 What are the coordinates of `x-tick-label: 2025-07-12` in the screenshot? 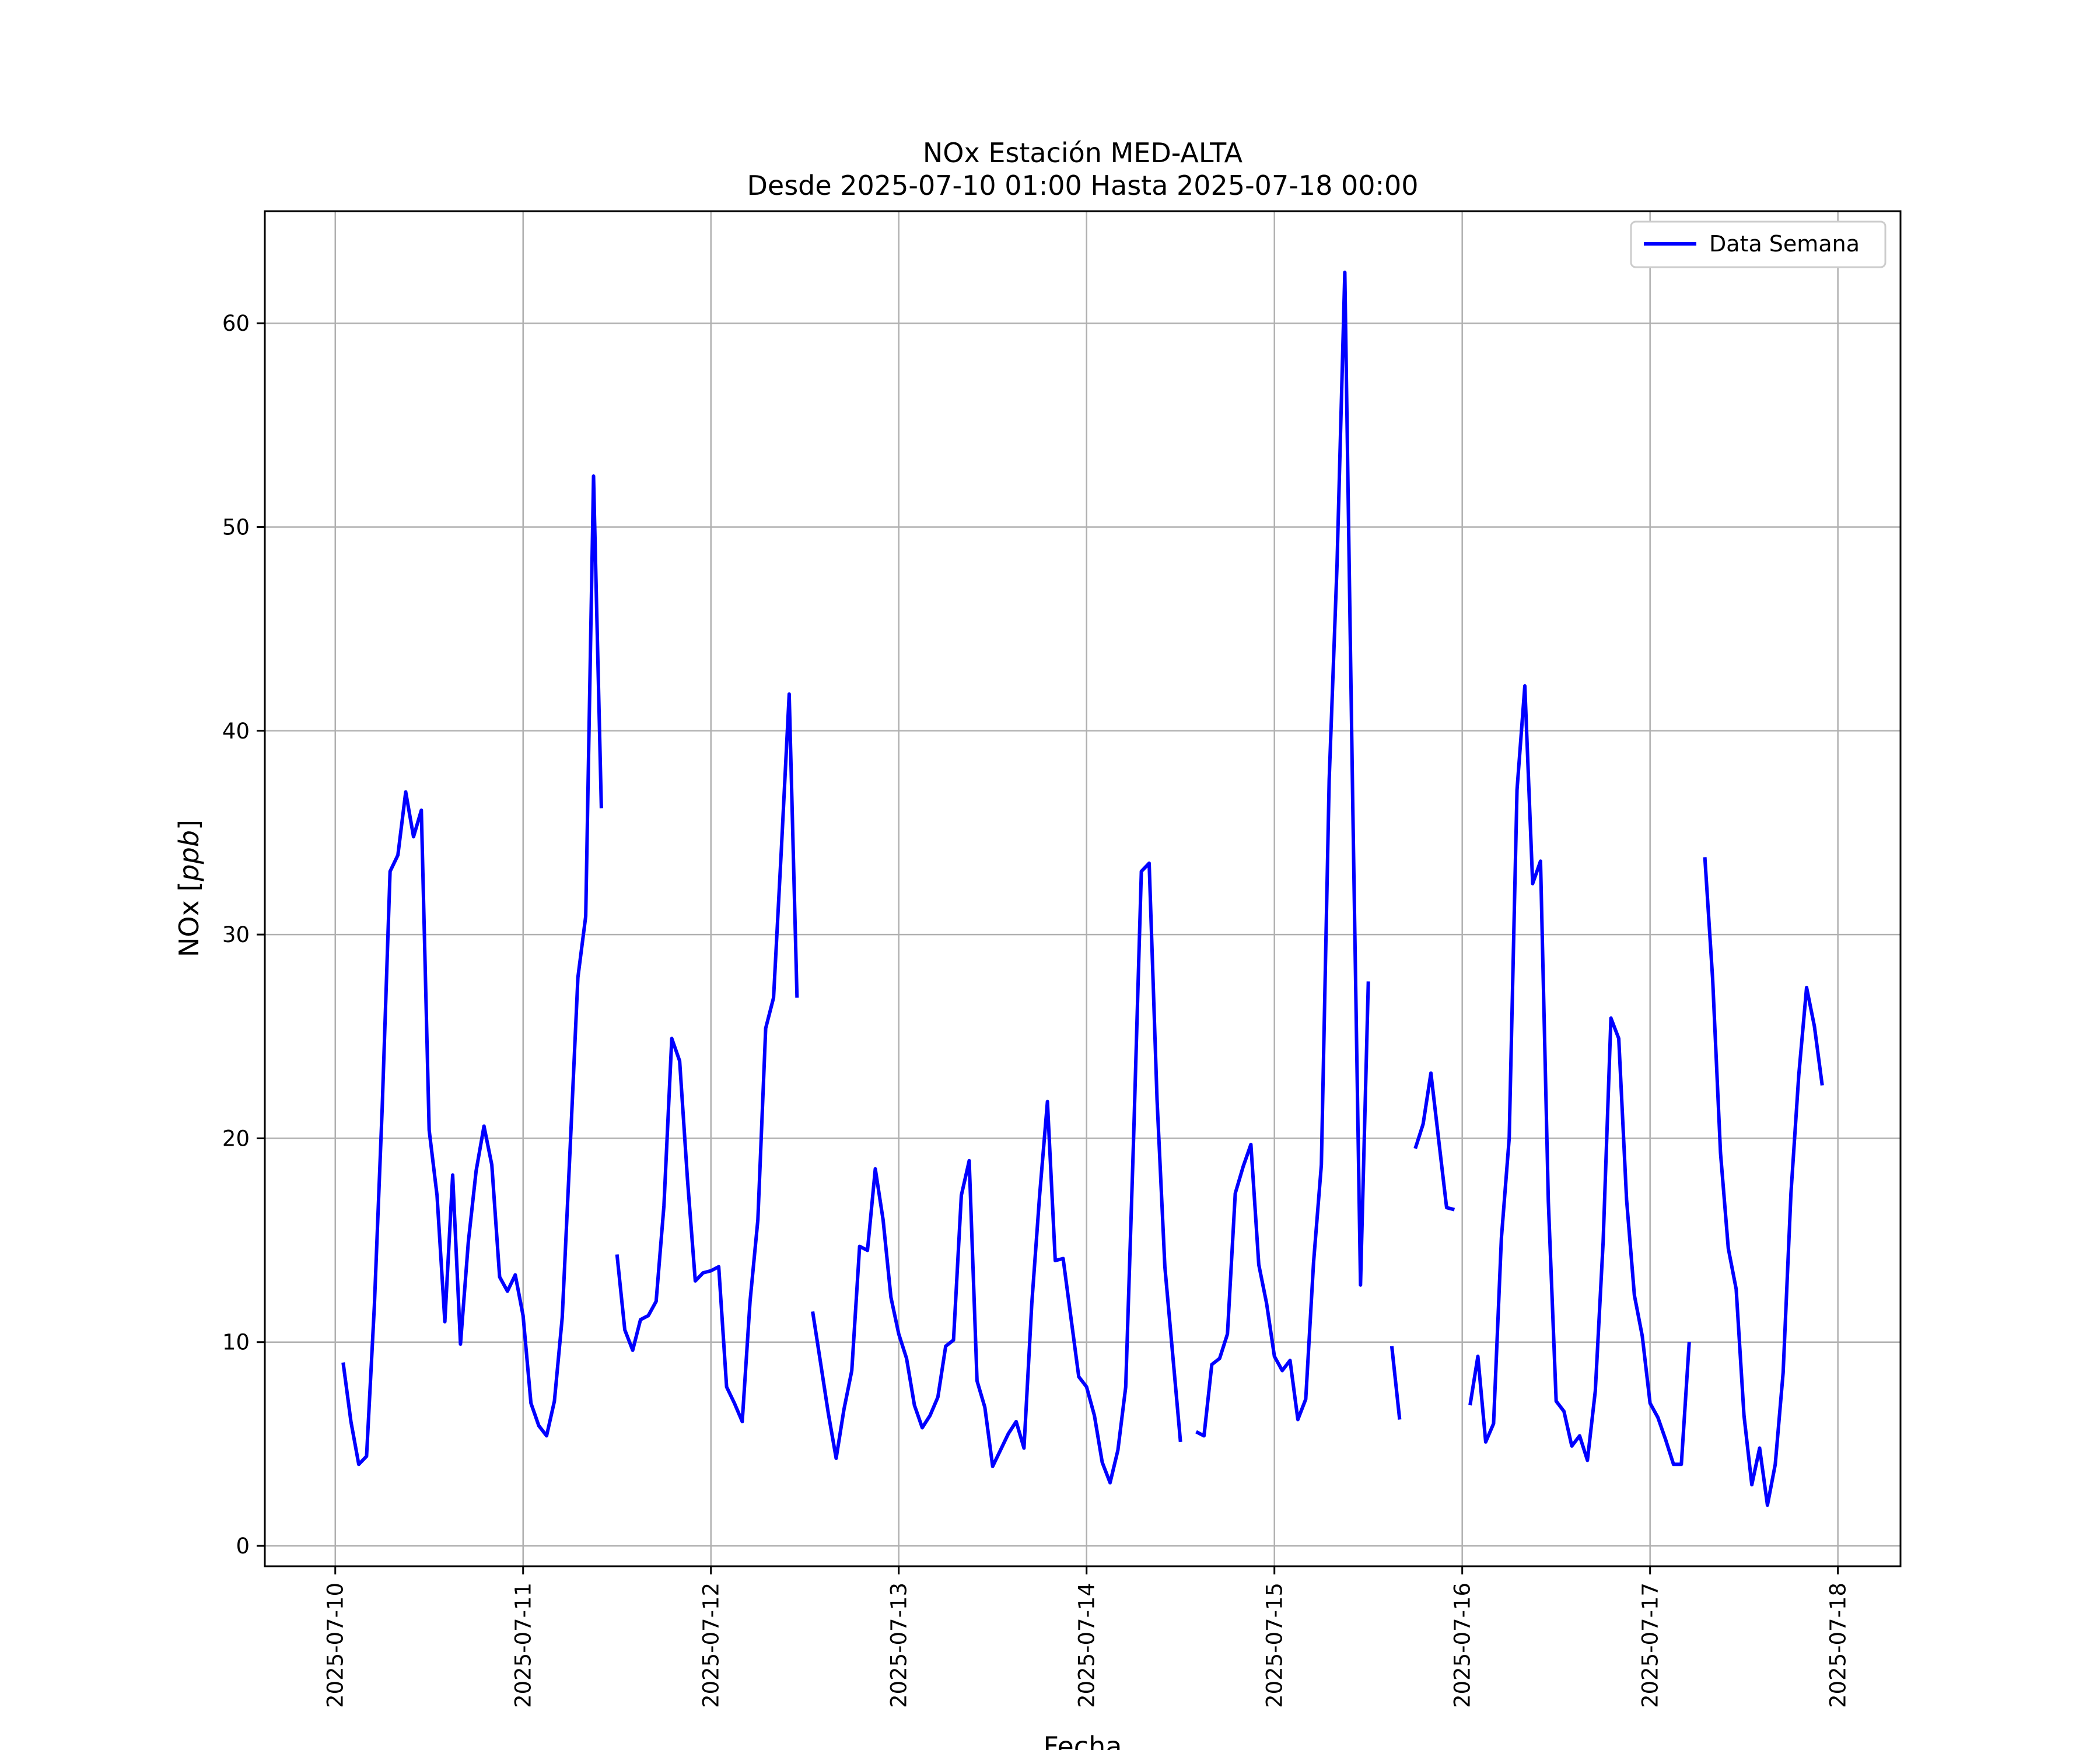 It's located at (711, 1645).